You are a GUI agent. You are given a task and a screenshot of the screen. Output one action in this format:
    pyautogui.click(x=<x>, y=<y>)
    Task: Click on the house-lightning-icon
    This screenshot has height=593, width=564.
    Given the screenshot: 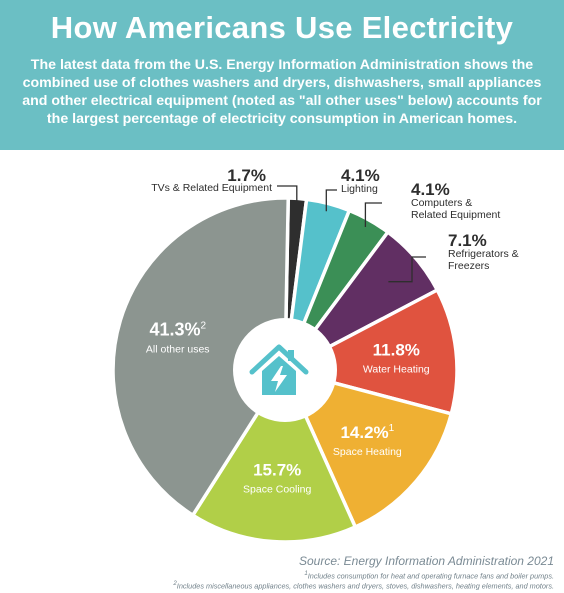 What is the action you would take?
    pyautogui.click(x=279, y=369)
    